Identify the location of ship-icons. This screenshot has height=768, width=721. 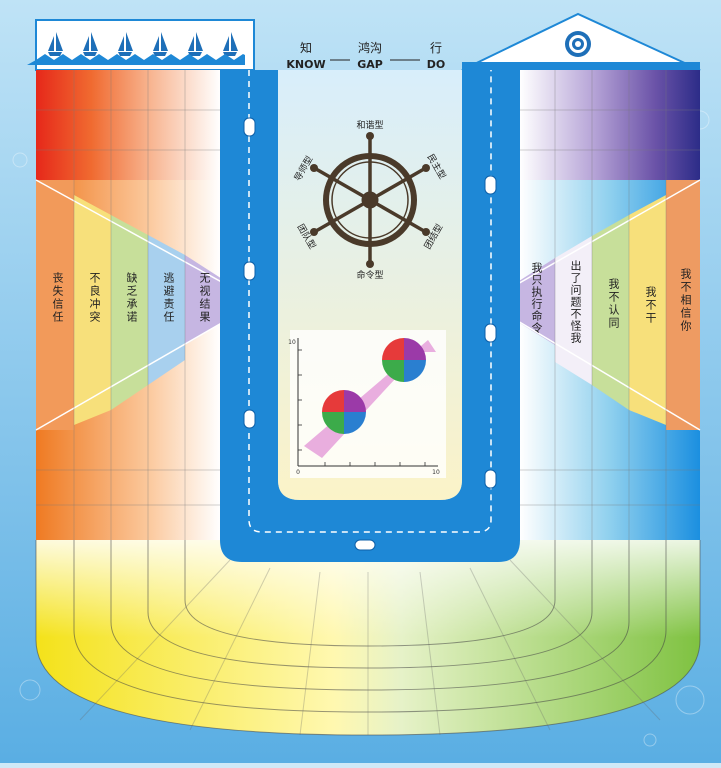
(143, 44).